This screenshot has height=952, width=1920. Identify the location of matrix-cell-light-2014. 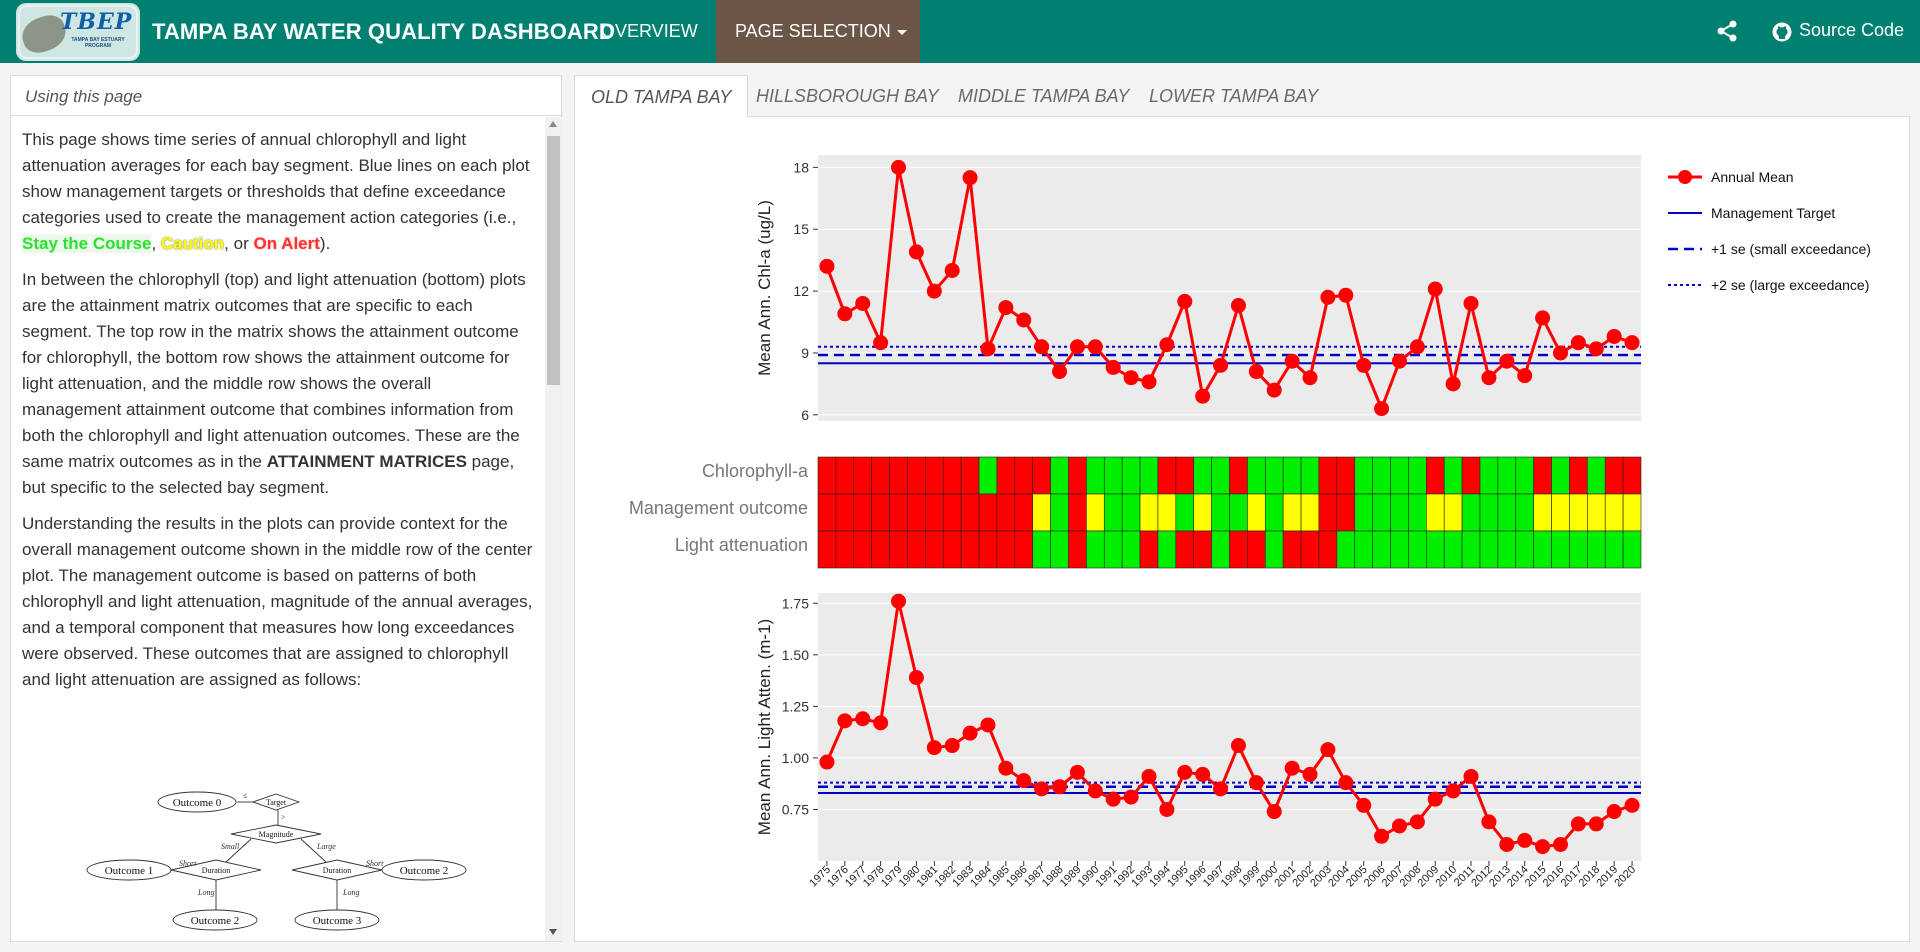
(1524, 549).